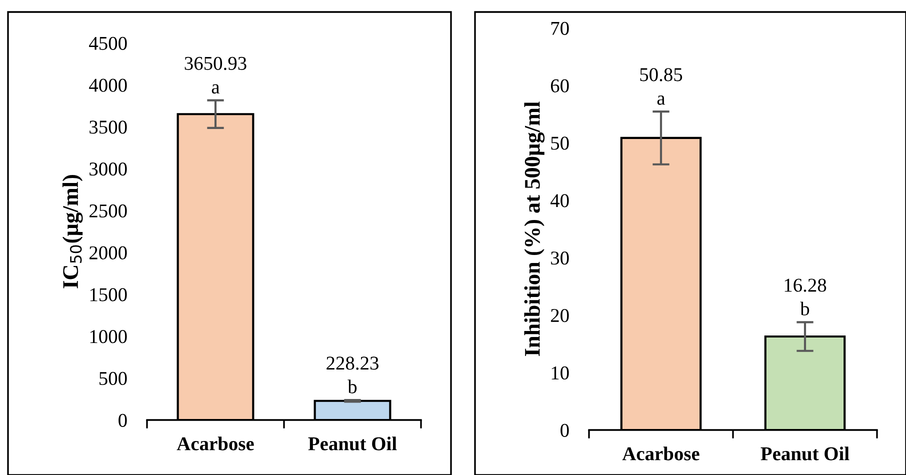 This screenshot has width=906, height=475. Describe the element at coordinates (72, 231) in the screenshot. I see `y-axis-title: IC$_{50}$(µg/ml)` at that location.